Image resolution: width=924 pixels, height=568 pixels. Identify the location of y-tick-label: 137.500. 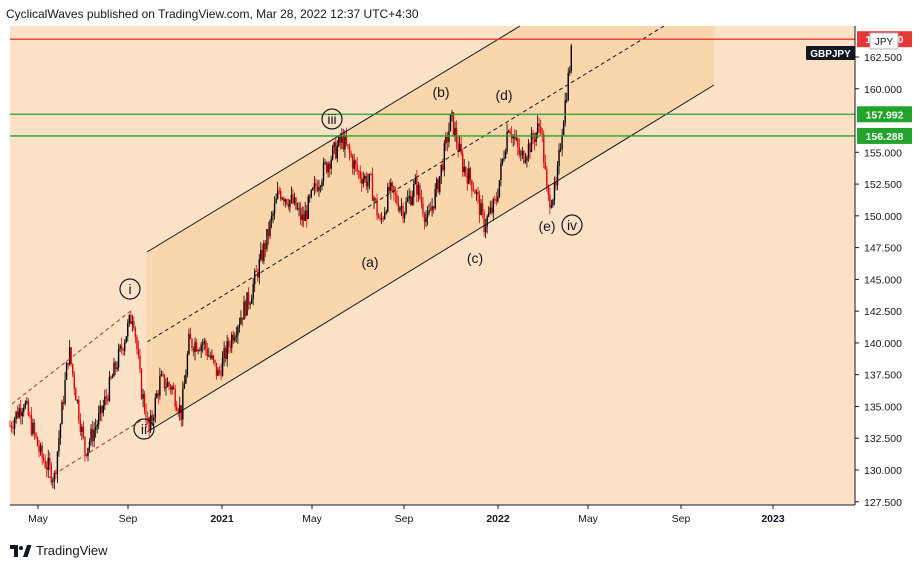
(883, 376).